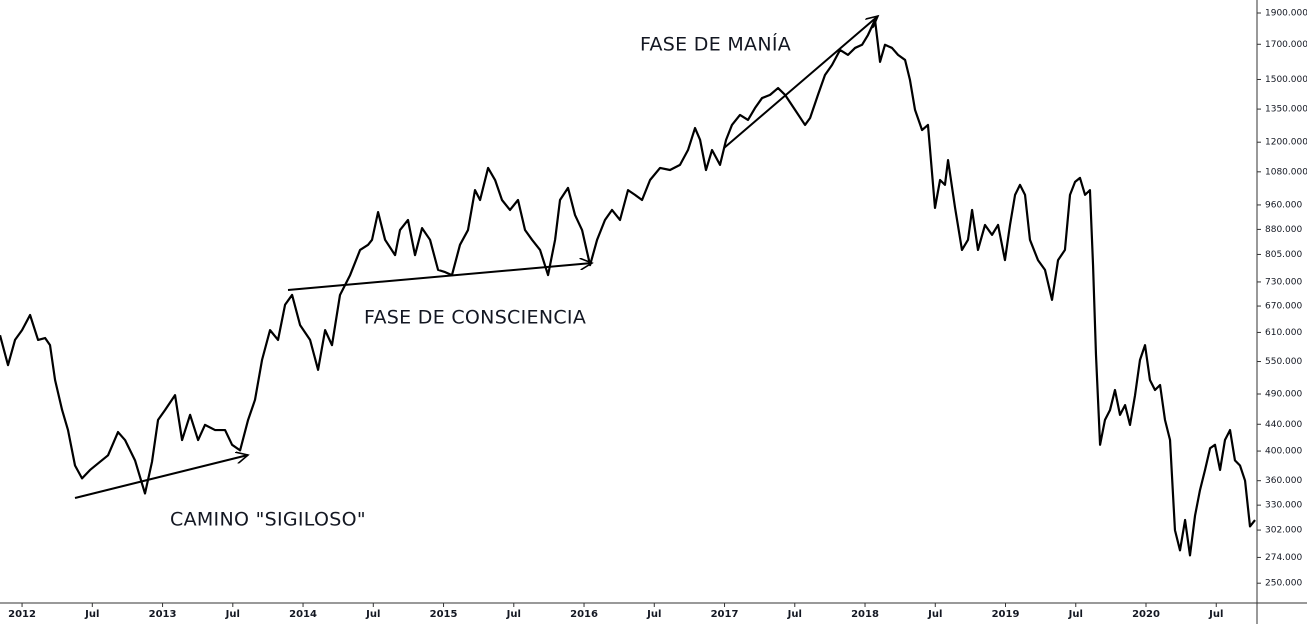 This screenshot has height=624, width=1307. What do you see at coordinates (268, 520) in the screenshot?
I see `annotation: CAMINO "SIGILOSO"` at bounding box center [268, 520].